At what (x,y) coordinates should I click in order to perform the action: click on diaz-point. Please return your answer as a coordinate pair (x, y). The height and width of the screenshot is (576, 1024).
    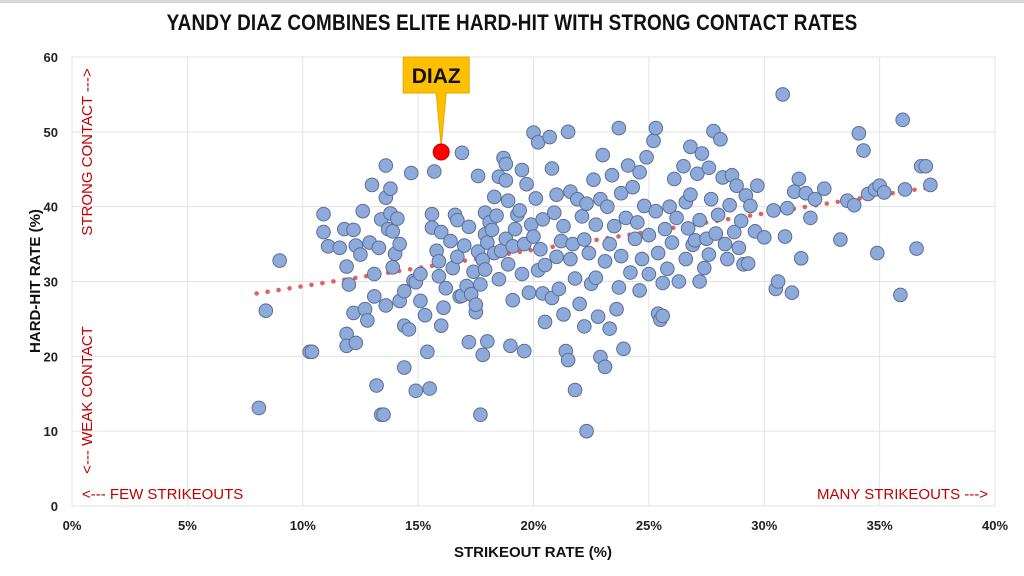
    Looking at the image, I should click on (441, 152).